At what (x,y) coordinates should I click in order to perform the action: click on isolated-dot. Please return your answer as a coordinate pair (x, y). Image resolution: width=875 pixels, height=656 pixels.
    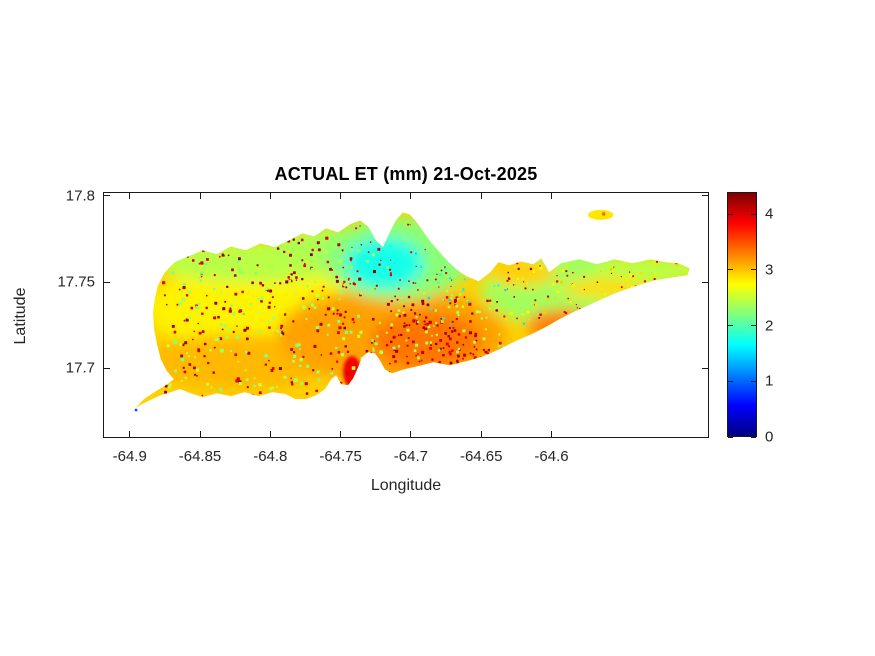
    Looking at the image, I should click on (136, 410).